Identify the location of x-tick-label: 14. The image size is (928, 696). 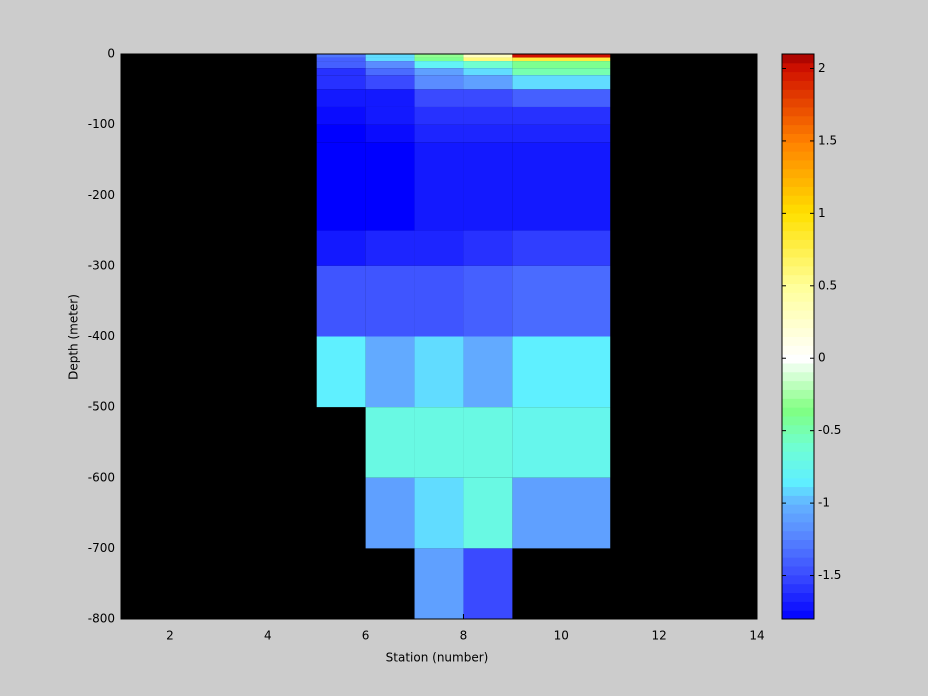
(756, 636).